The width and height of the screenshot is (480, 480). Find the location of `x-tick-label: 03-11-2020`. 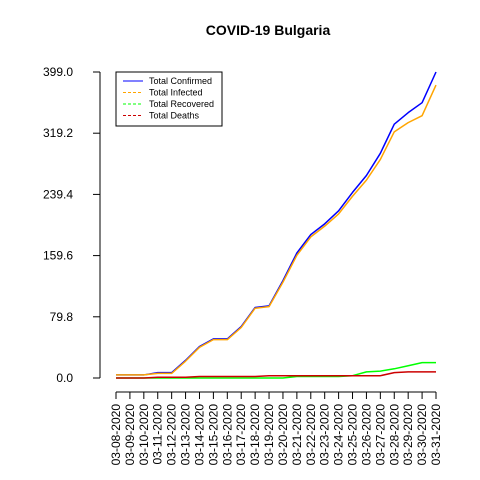

x-tick-label: 03-11-2020 is located at coordinates (158, 434).